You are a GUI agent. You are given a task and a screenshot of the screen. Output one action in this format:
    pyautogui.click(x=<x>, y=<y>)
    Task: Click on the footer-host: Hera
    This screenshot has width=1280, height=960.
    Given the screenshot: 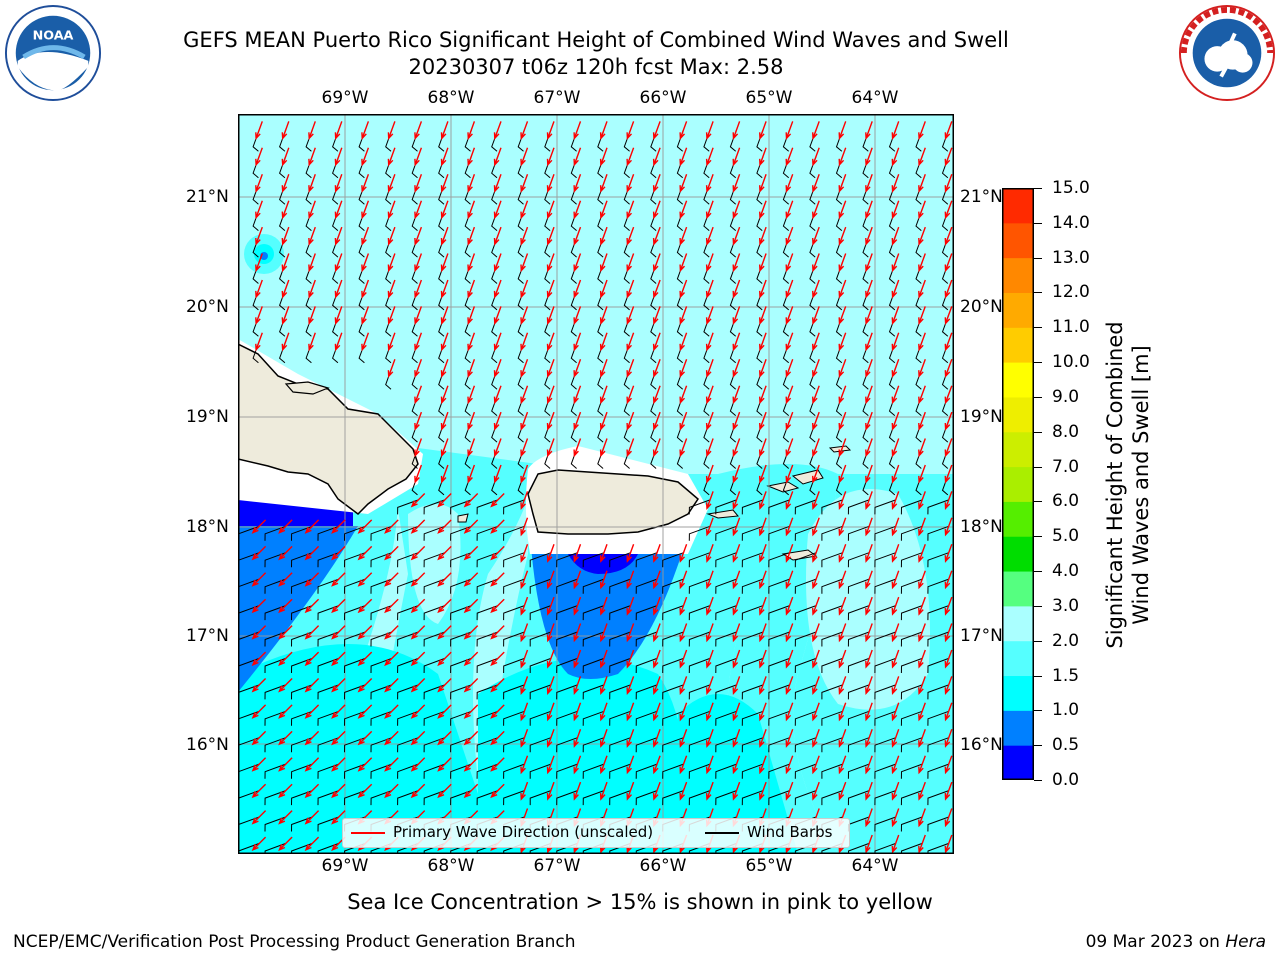 What is the action you would take?
    pyautogui.click(x=1245, y=942)
    